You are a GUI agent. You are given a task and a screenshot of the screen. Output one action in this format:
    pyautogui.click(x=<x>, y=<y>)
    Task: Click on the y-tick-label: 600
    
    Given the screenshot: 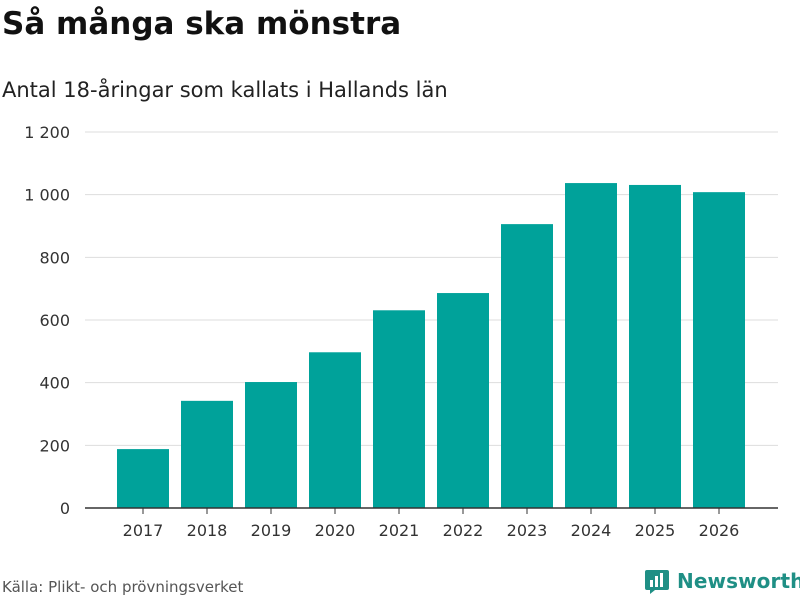 What is the action you would take?
    pyautogui.click(x=54, y=320)
    